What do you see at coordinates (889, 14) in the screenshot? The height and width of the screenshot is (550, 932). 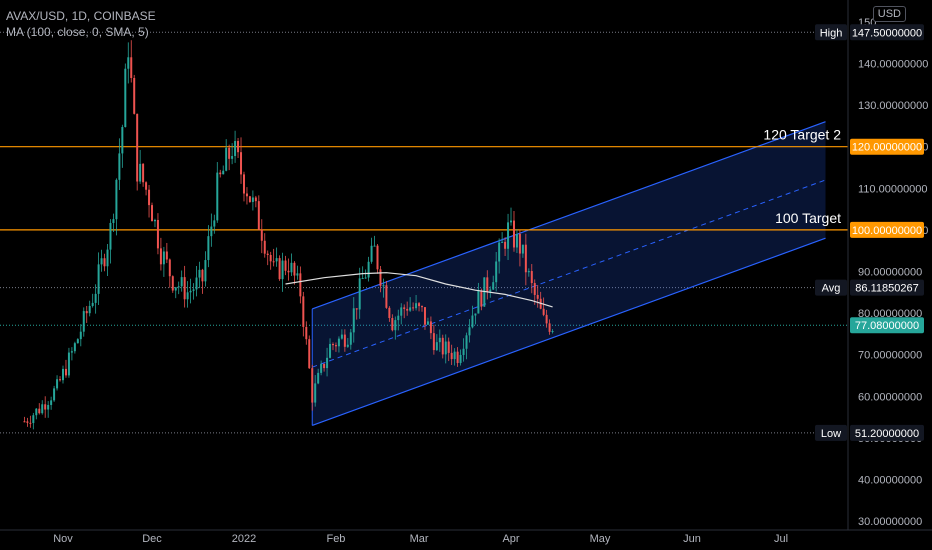 I see `currency-button: USD` at bounding box center [889, 14].